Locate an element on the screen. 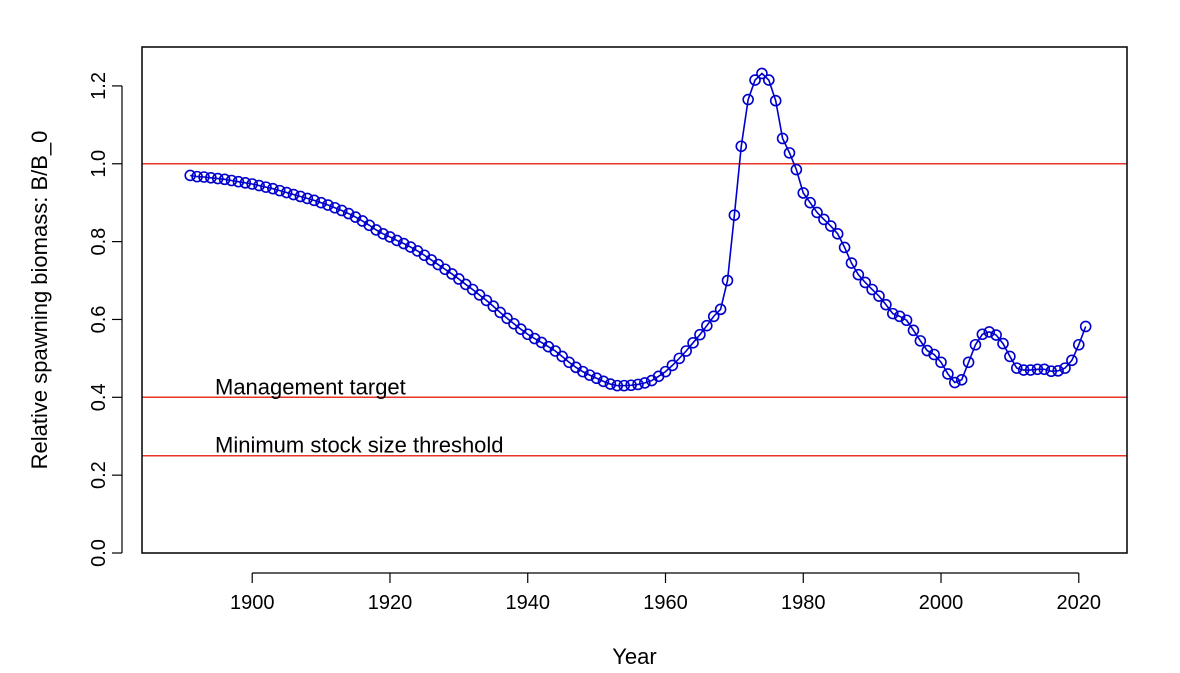  data-point-1911 is located at coordinates (328, 205).